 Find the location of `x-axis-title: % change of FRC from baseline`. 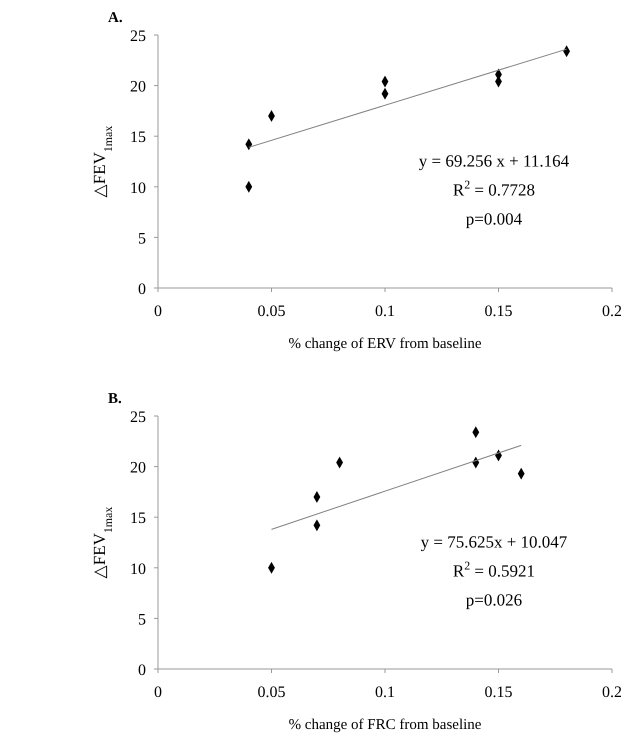

x-axis-title: % change of FRC from baseline is located at coordinates (385, 725).